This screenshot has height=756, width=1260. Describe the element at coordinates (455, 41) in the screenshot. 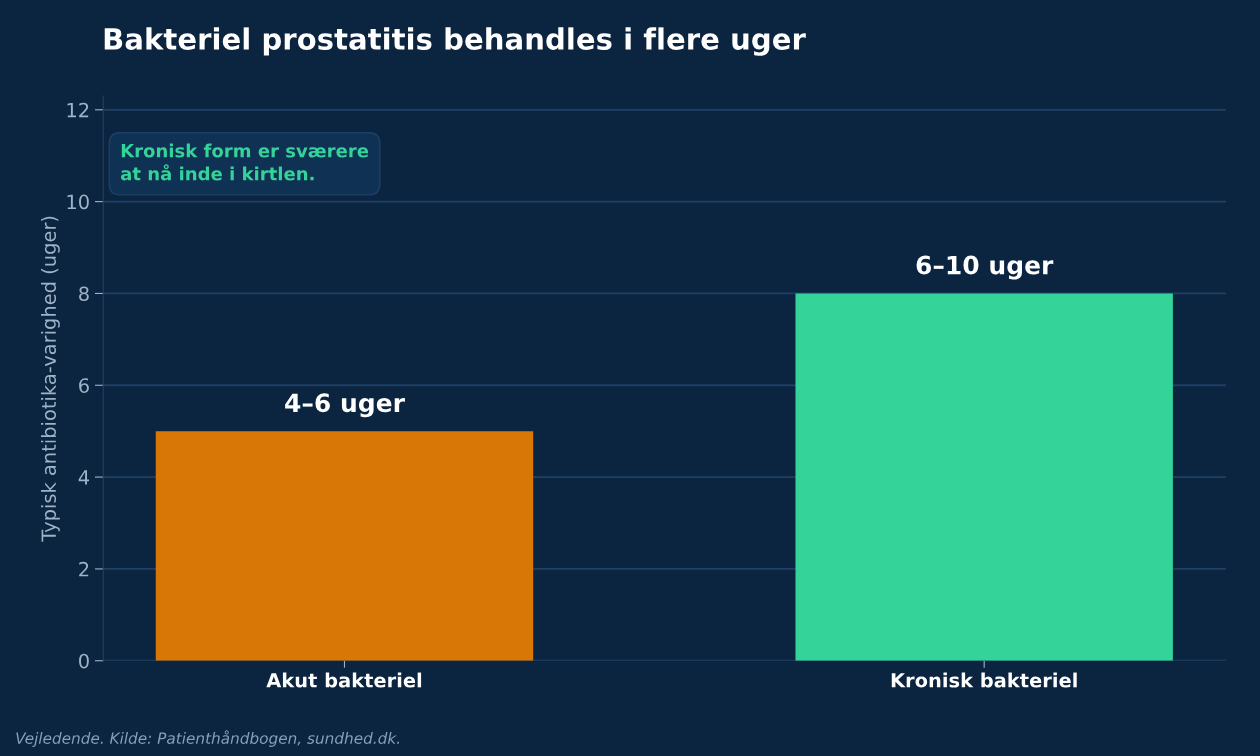

I see `chart-title: Bakteriel prostatitis behandles i flere uger` at that location.